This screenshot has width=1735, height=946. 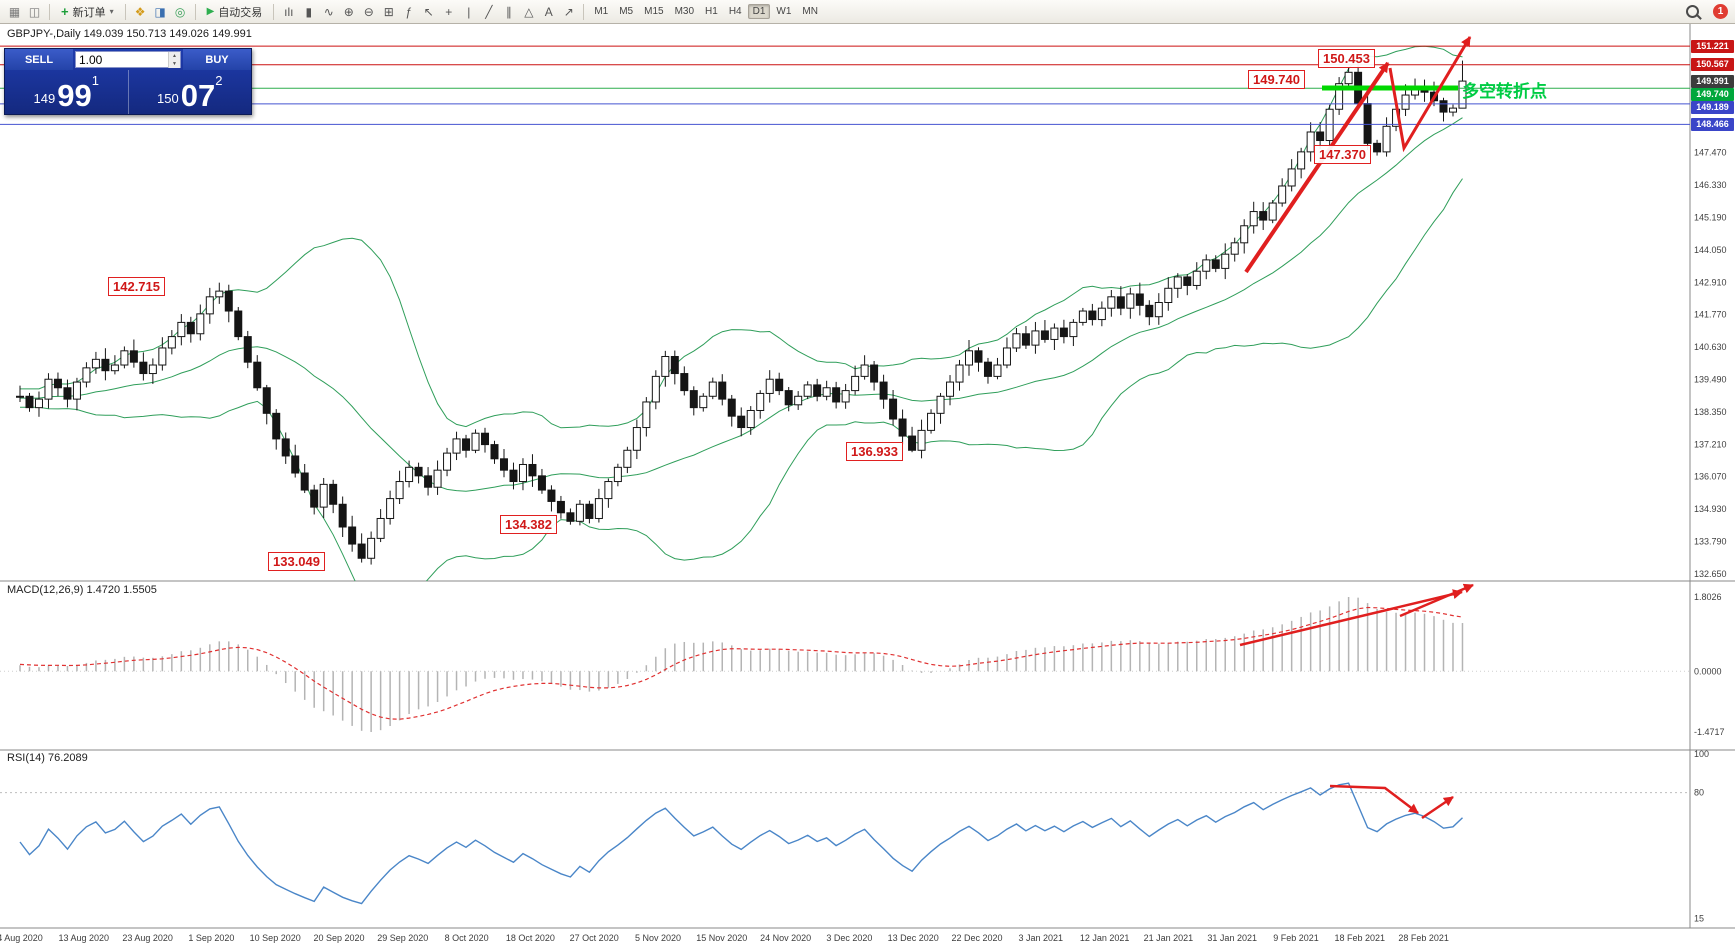 What do you see at coordinates (1710, 412) in the screenshot?
I see `svg-text: 138.350` at bounding box center [1710, 412].